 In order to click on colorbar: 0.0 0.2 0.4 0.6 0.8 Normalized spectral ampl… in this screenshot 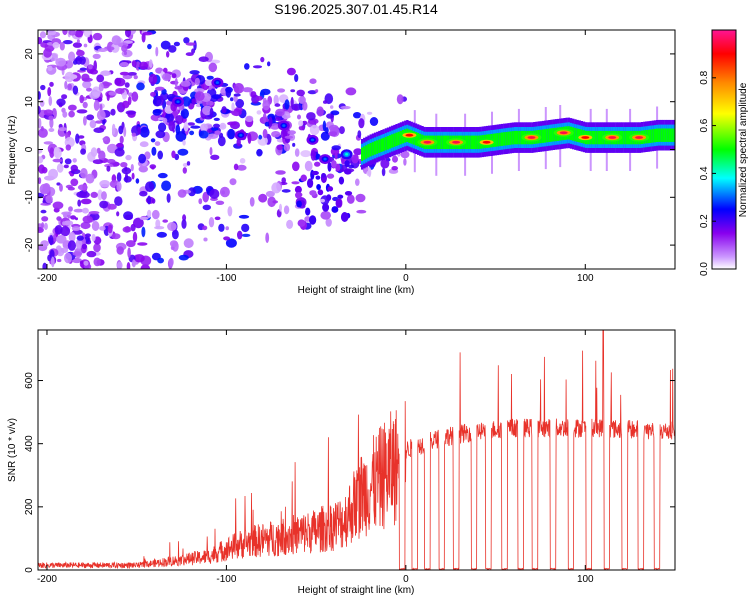, I will do `click(724, 152)`.